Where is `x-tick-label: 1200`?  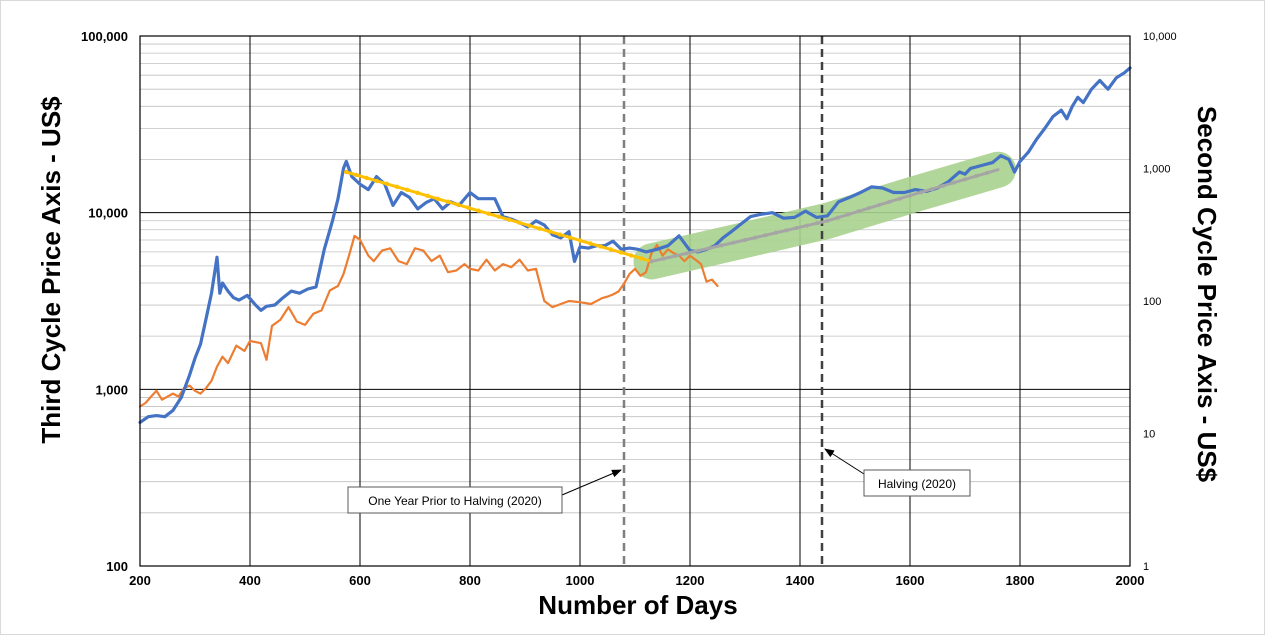 x-tick-label: 1200 is located at coordinates (690, 580).